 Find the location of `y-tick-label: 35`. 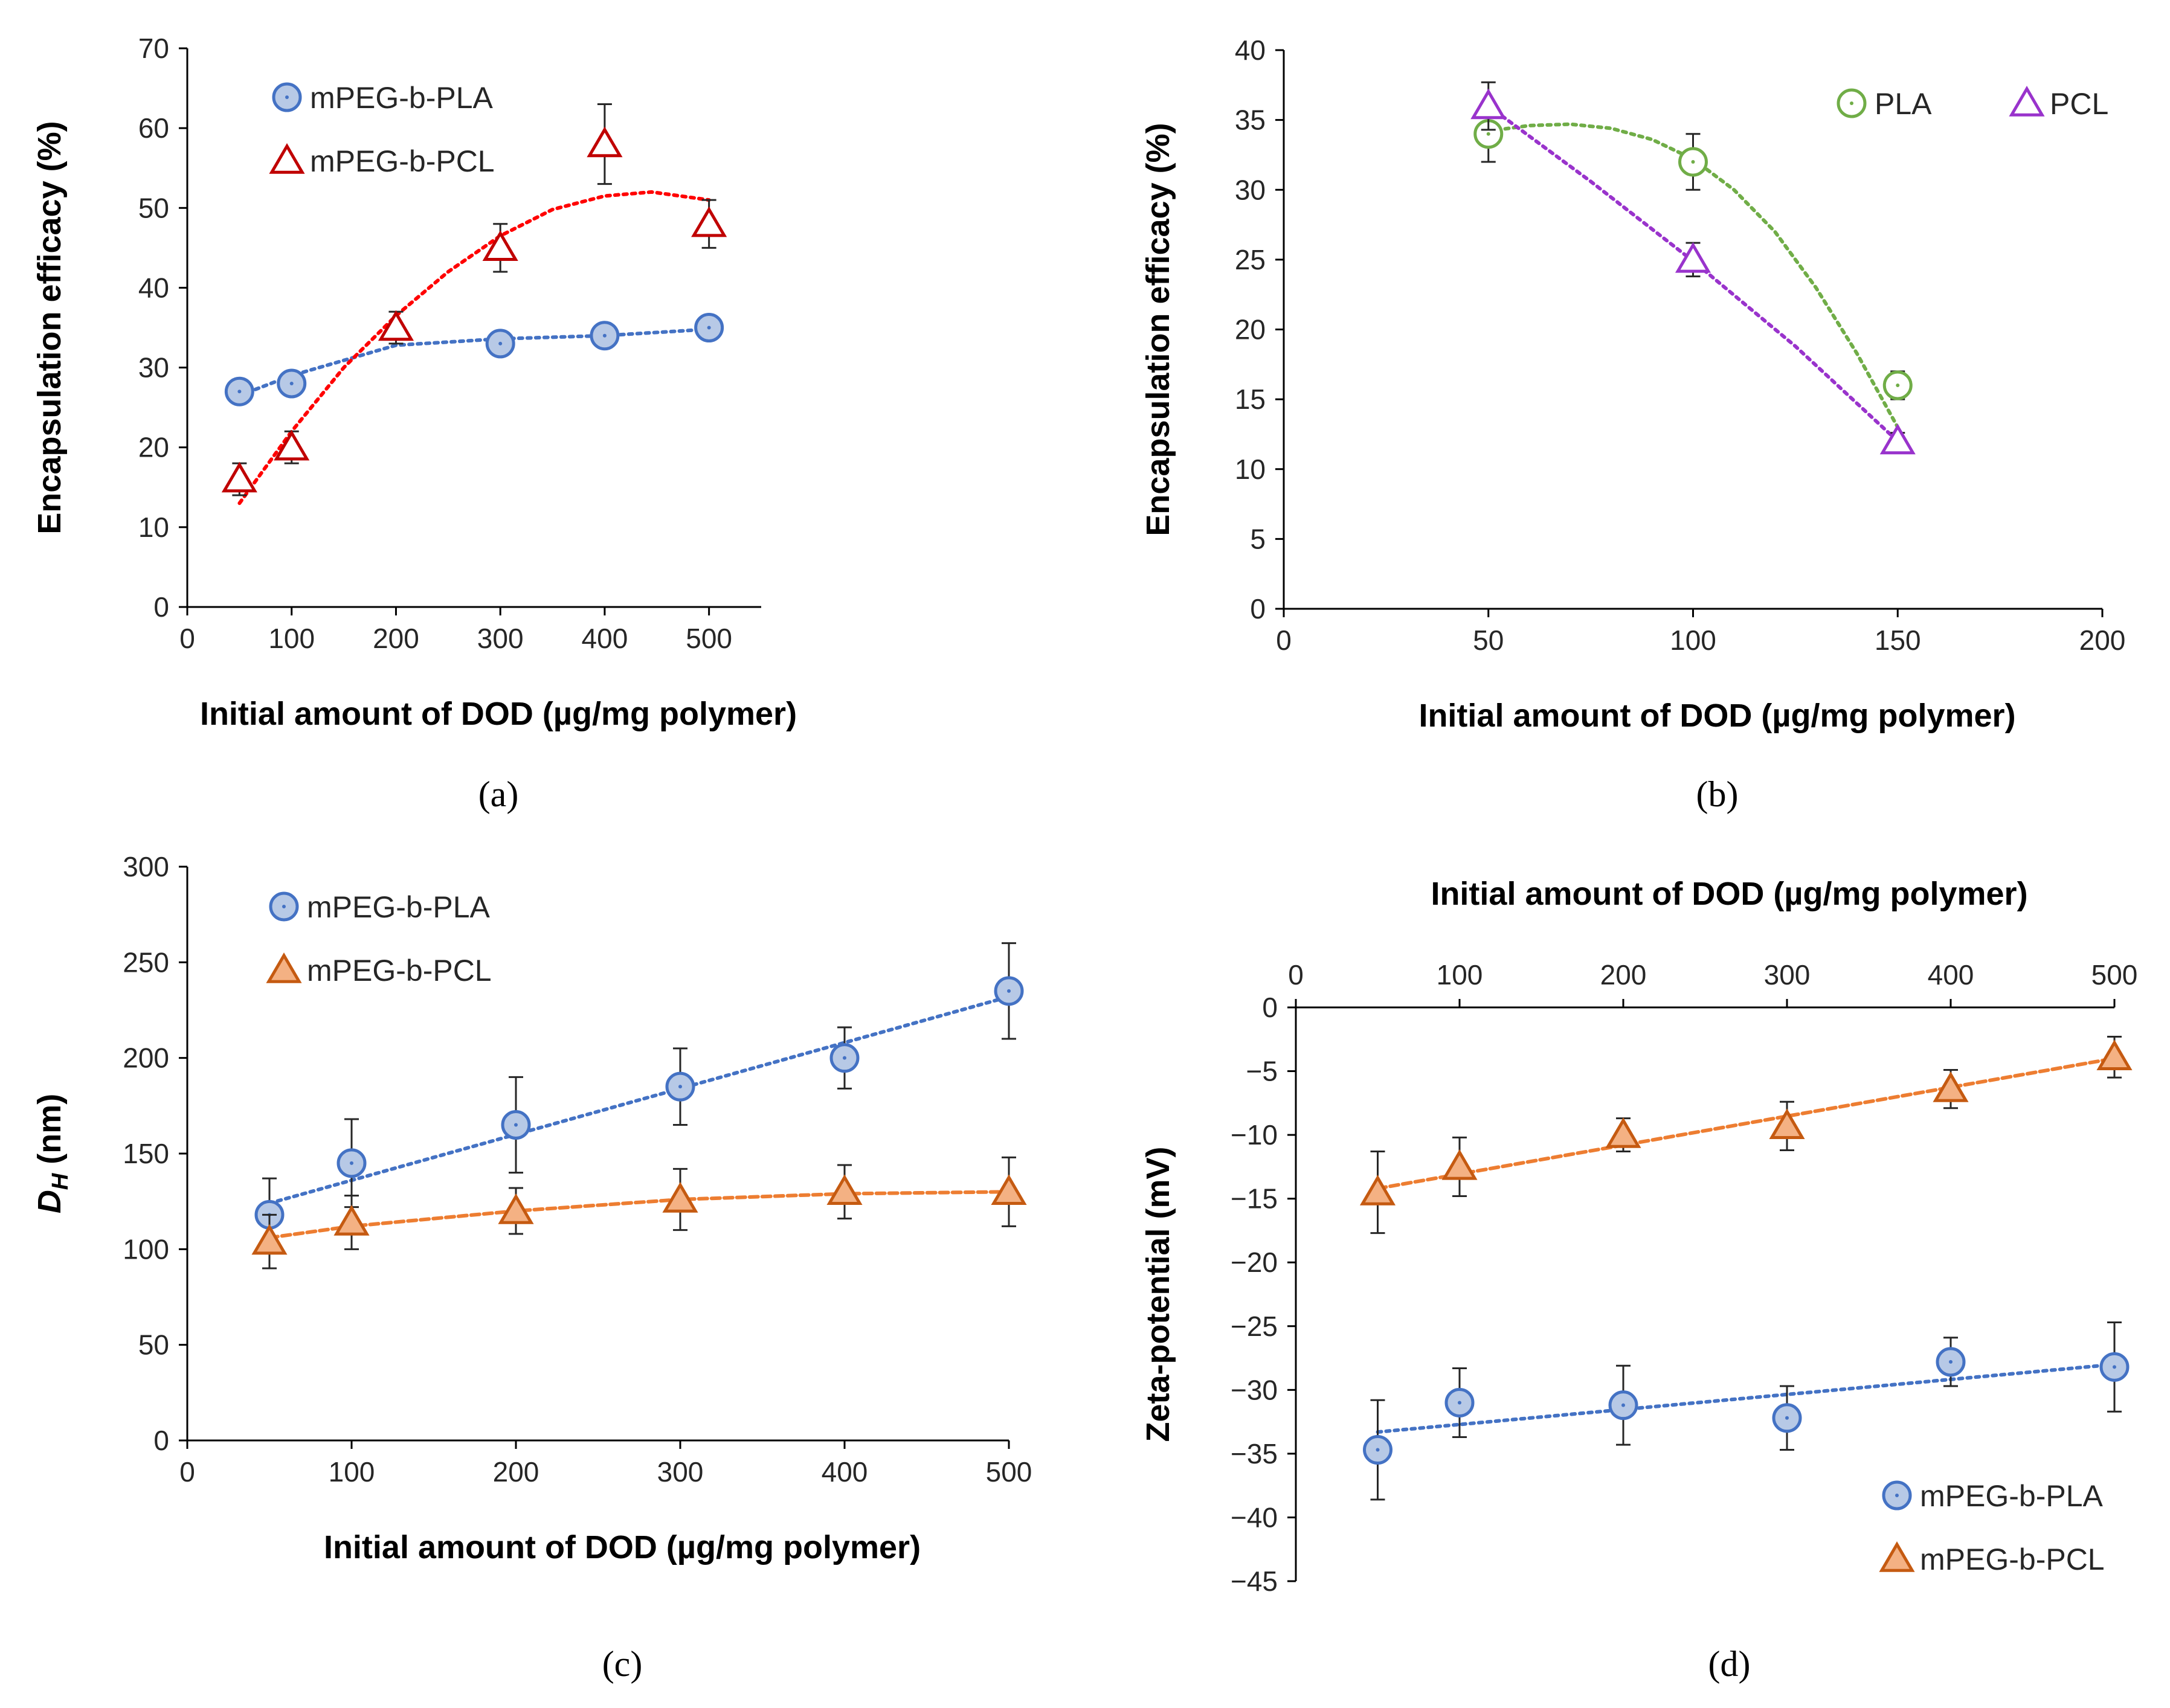

y-tick-label: 35 is located at coordinates (1250, 120).